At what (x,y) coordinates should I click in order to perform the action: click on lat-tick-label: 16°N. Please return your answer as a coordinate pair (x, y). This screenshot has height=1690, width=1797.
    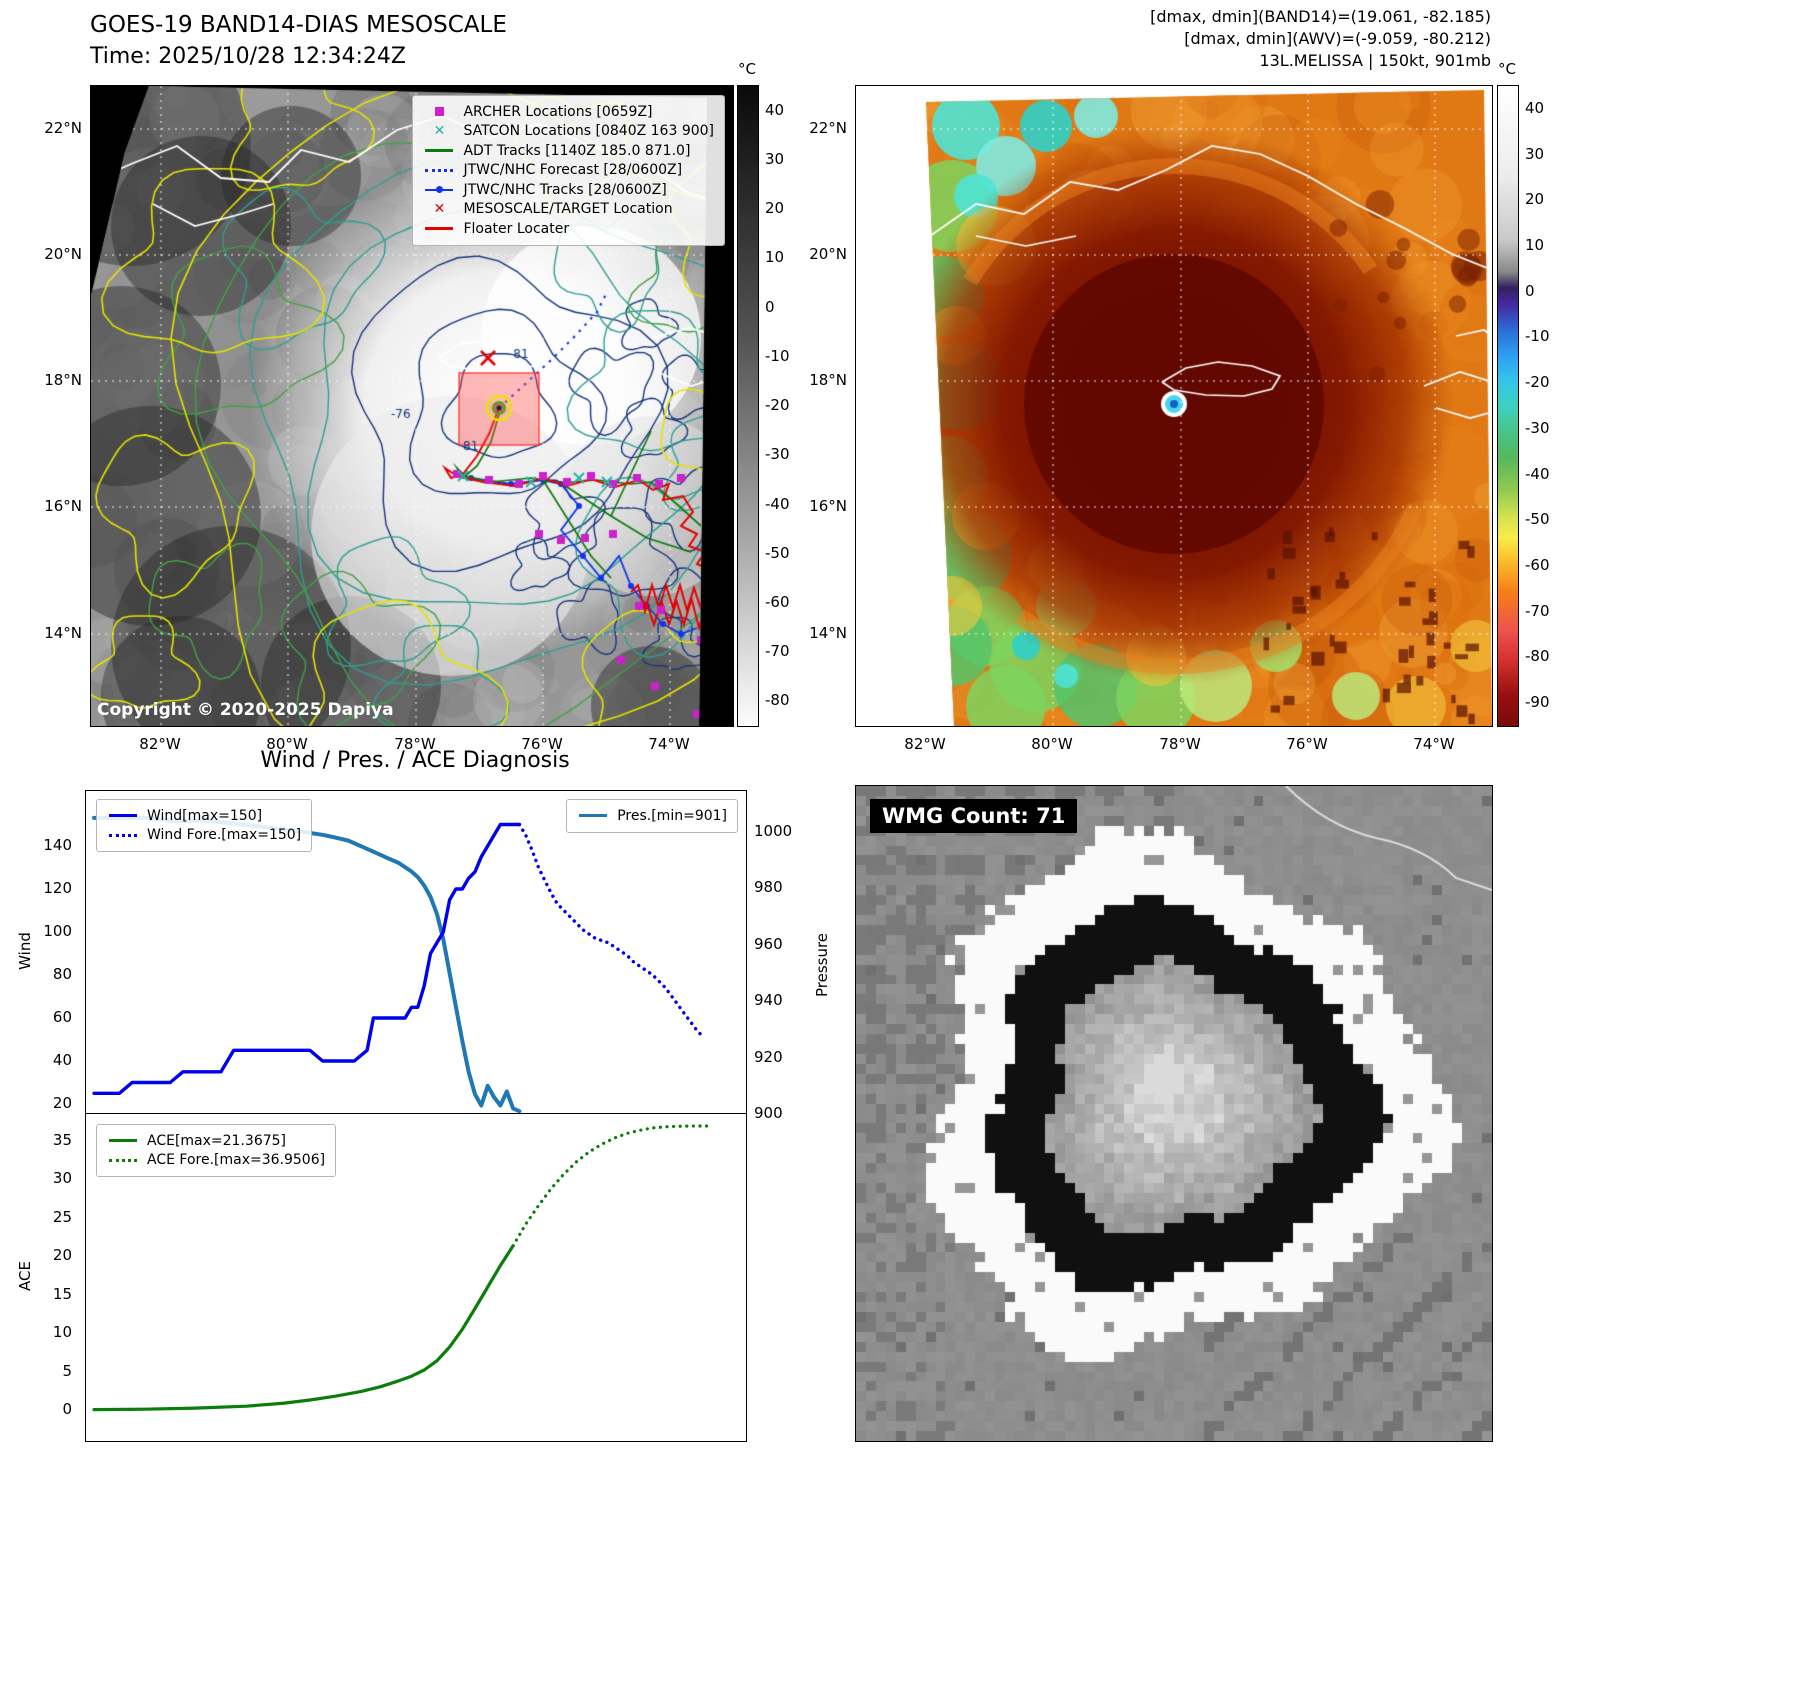
    Looking at the image, I should click on (828, 506).